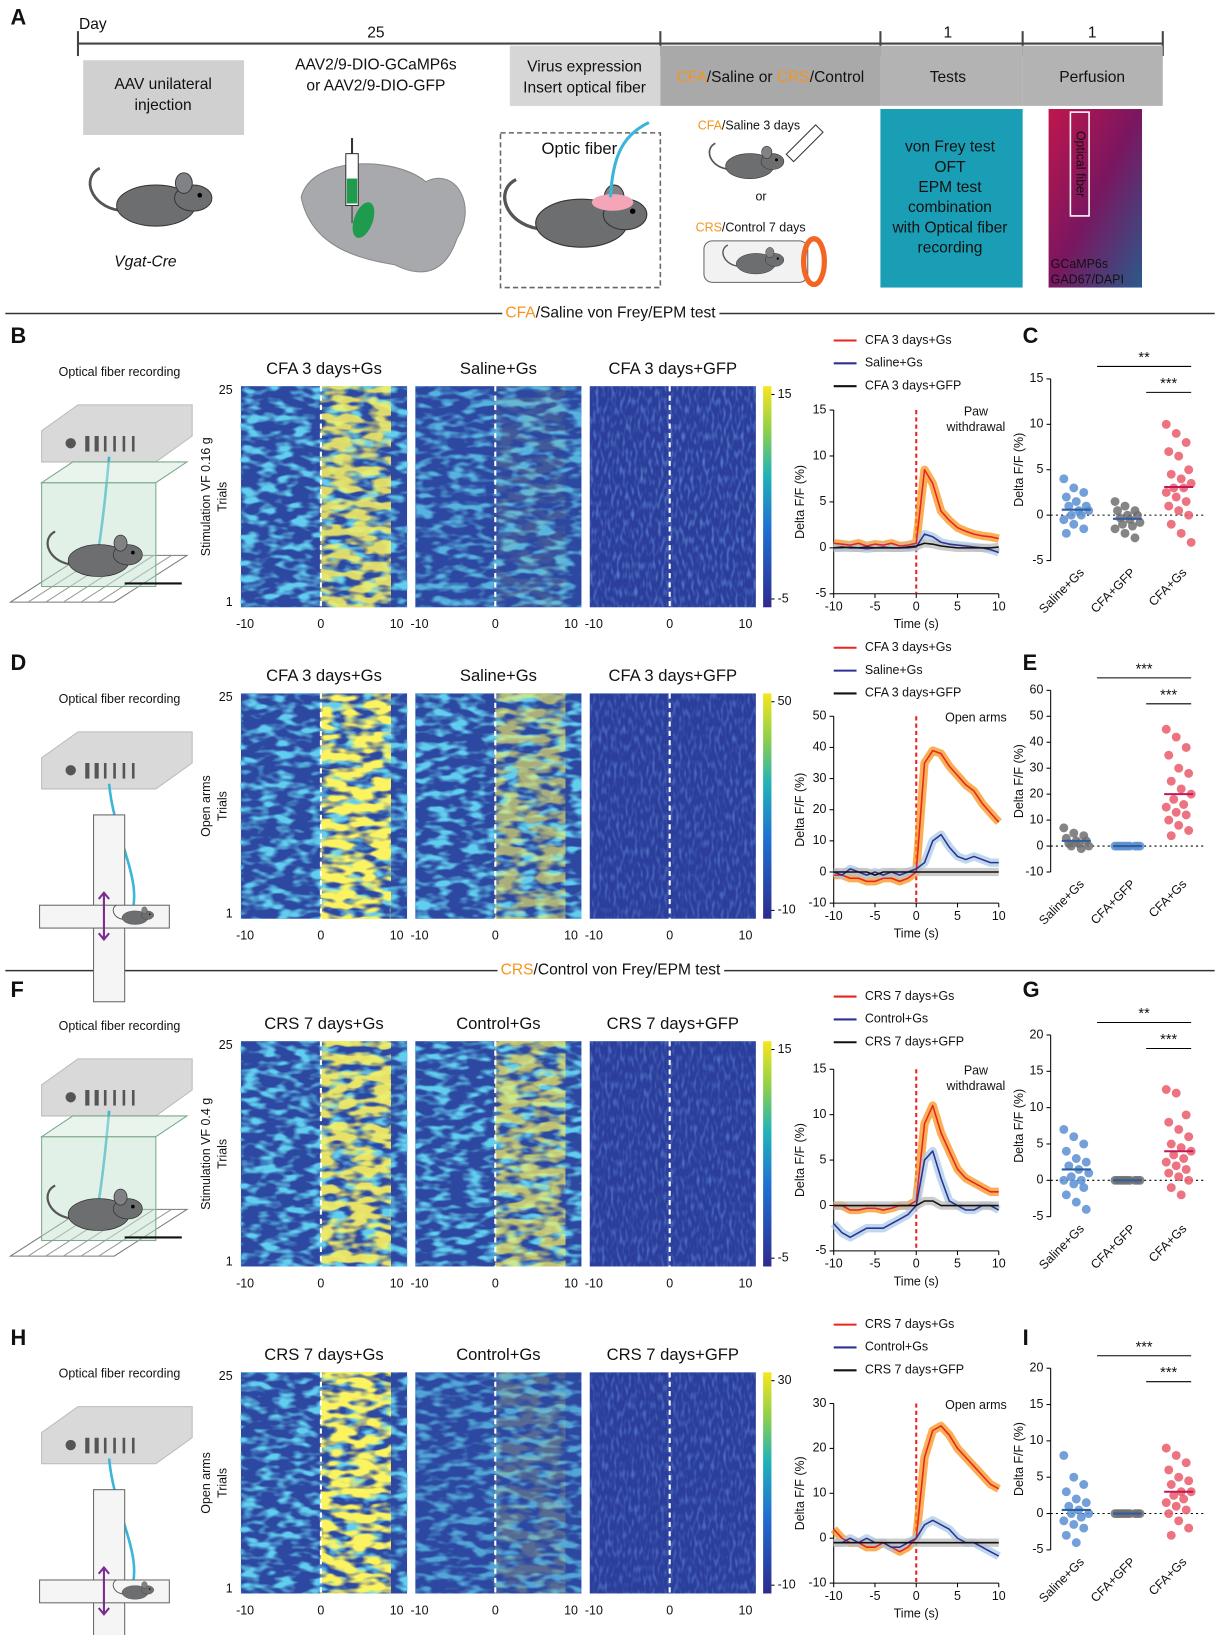  What do you see at coordinates (950, 147) in the screenshot?
I see `test-text: von Frey test` at bounding box center [950, 147].